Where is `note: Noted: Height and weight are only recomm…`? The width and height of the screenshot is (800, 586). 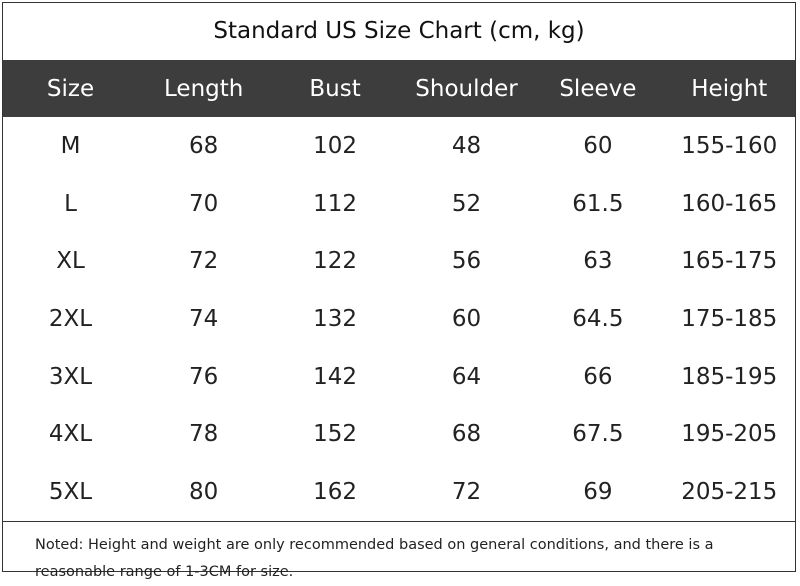
note: Noted: Height and weight are only recomm… is located at coordinates (399, 553).